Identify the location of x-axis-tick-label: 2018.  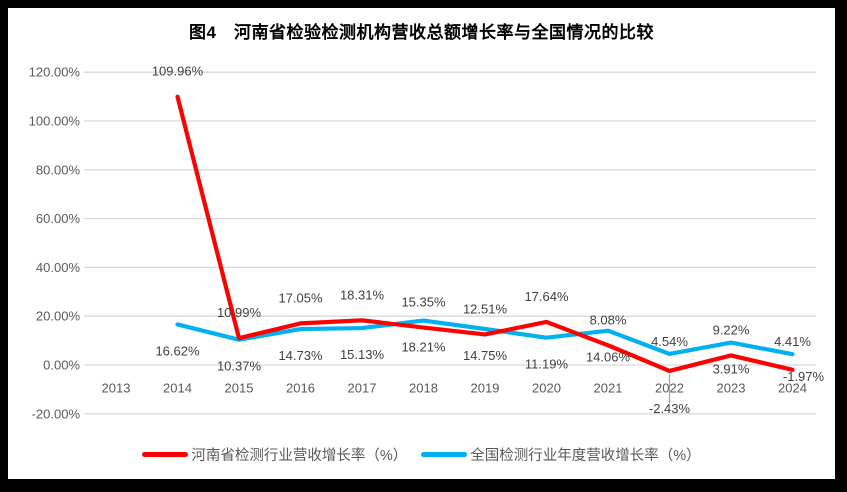
(423, 388).